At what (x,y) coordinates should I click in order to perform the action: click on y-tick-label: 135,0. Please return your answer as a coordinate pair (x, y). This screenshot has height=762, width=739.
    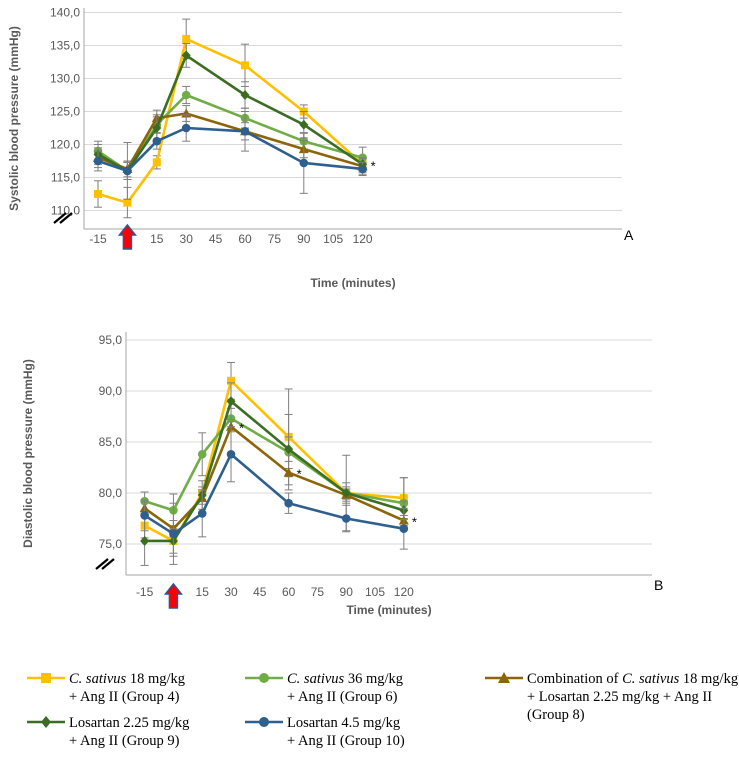
    Looking at the image, I should click on (65, 46).